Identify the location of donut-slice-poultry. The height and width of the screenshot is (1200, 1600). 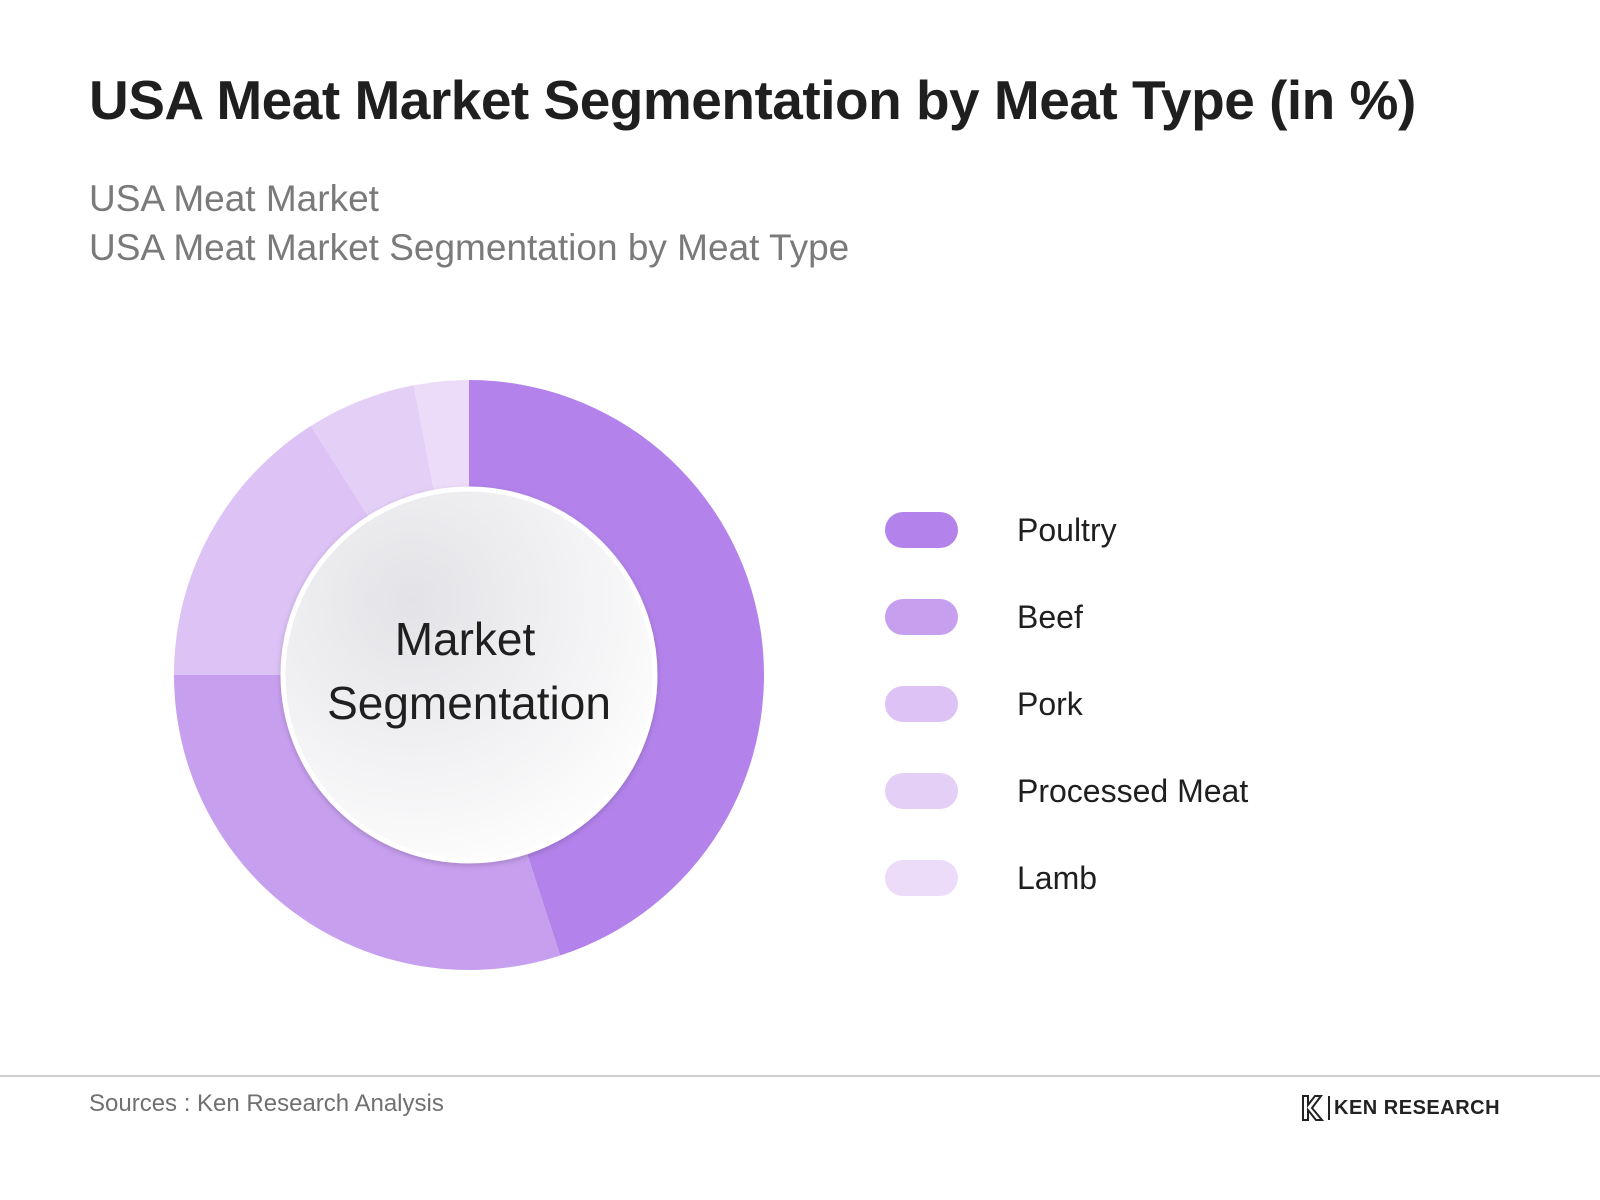
(616, 668).